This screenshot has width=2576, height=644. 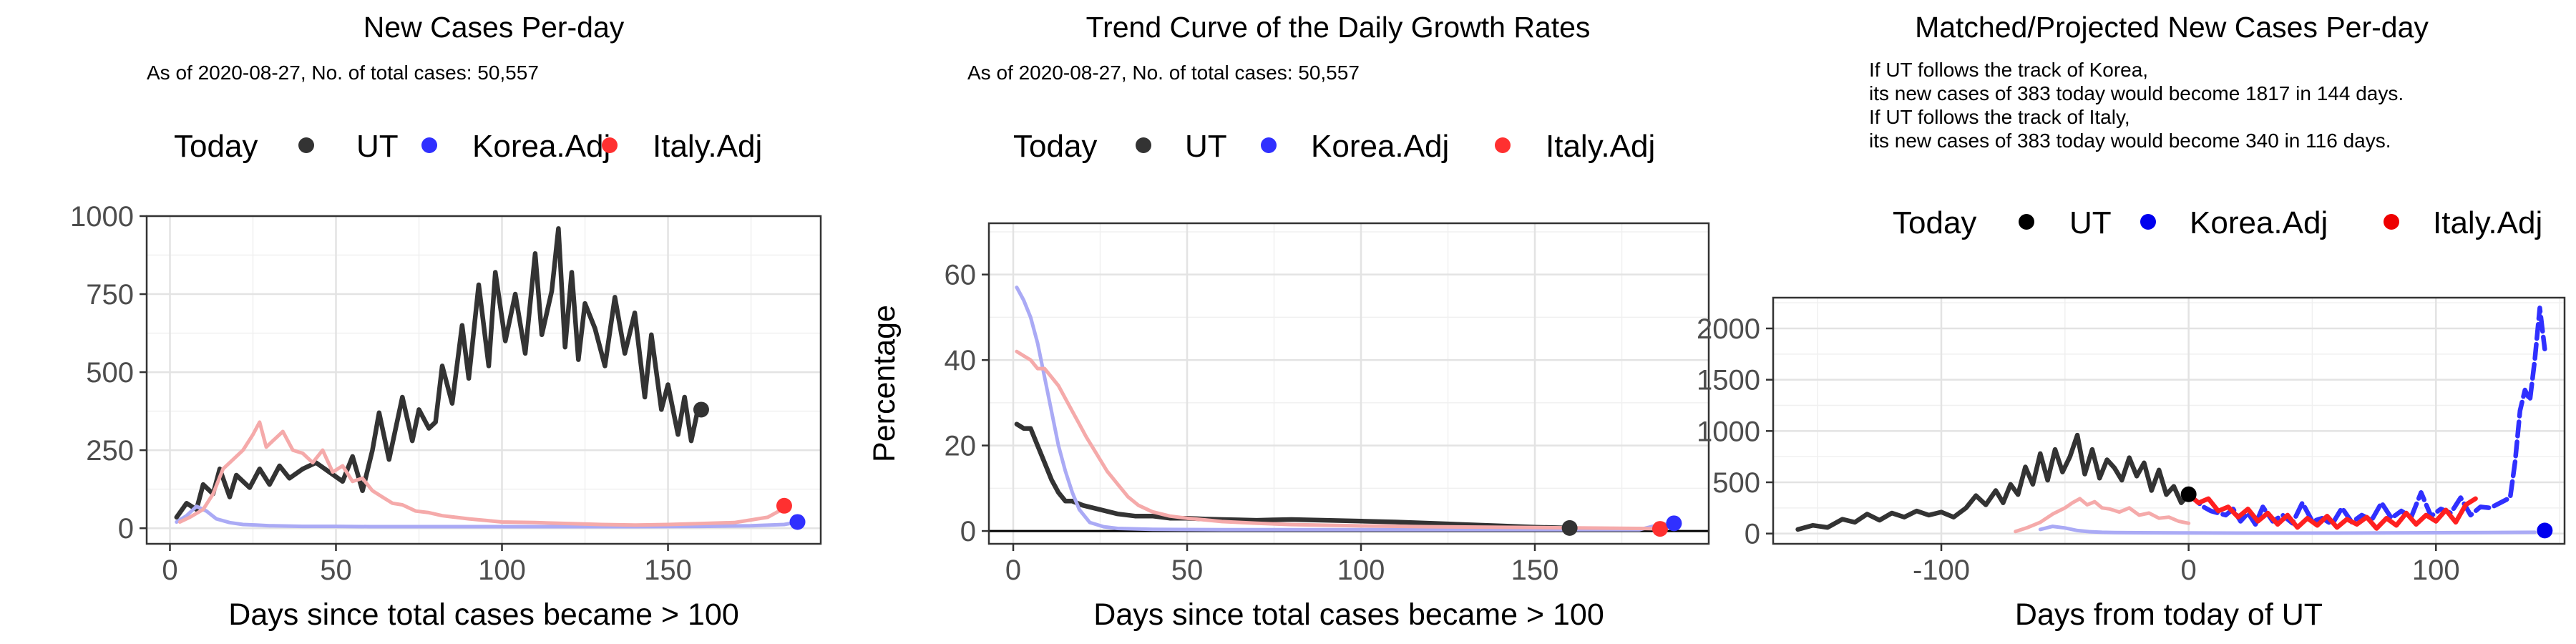 What do you see at coordinates (1999, 117) in the screenshot?
I see `annotation-line: If UT follows the track of Italy,` at bounding box center [1999, 117].